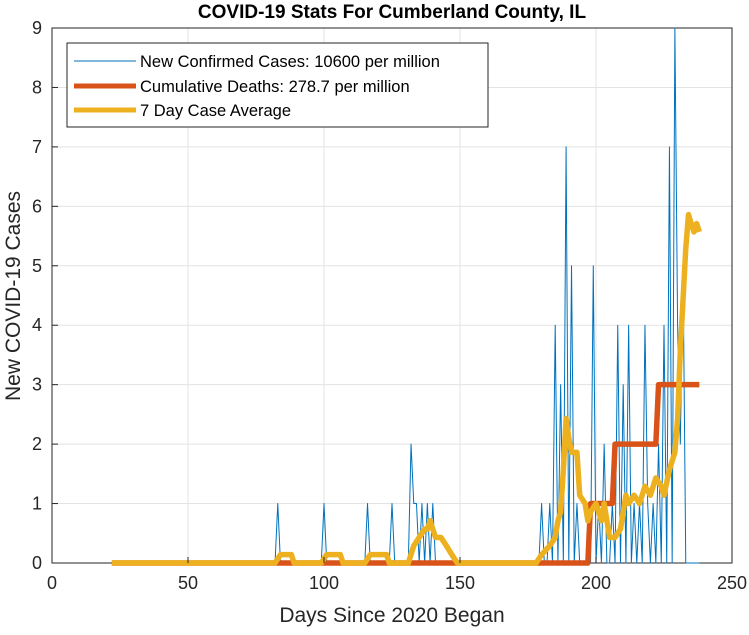  Describe the element at coordinates (37, 147) in the screenshot. I see `y-tick-label: 7` at that location.